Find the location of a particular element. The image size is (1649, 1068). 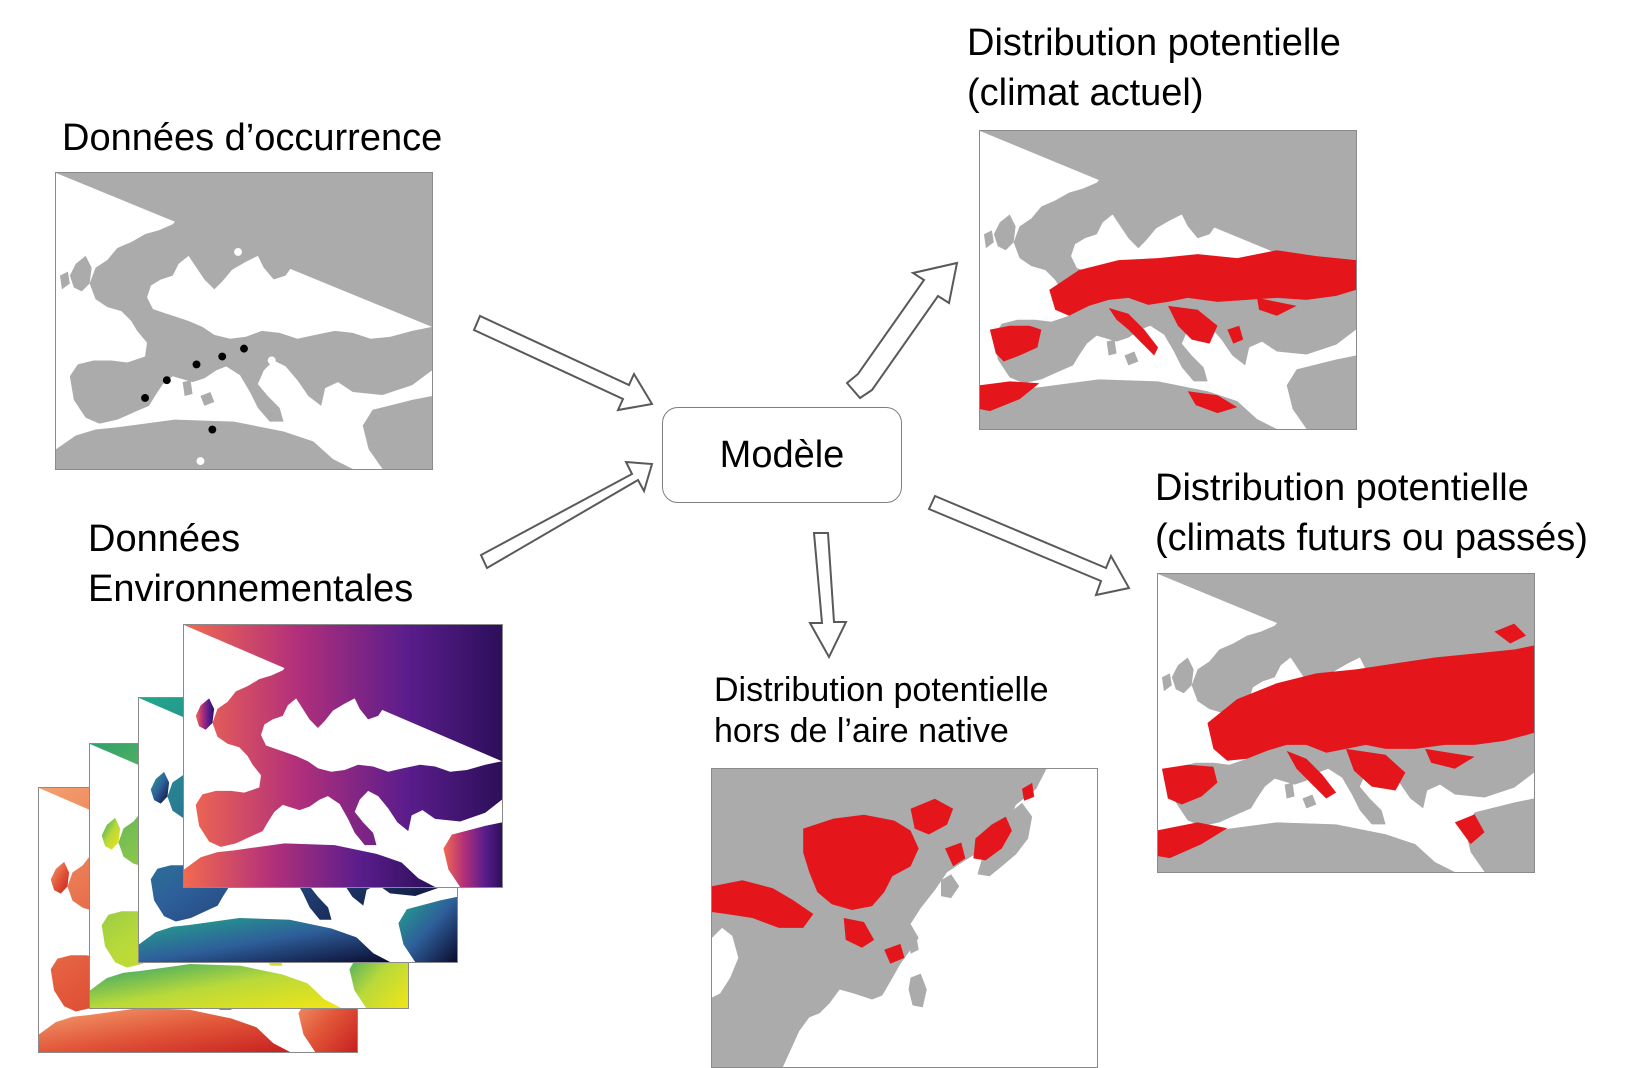

occurrence-title: Données d’occurrence is located at coordinates (252, 138).